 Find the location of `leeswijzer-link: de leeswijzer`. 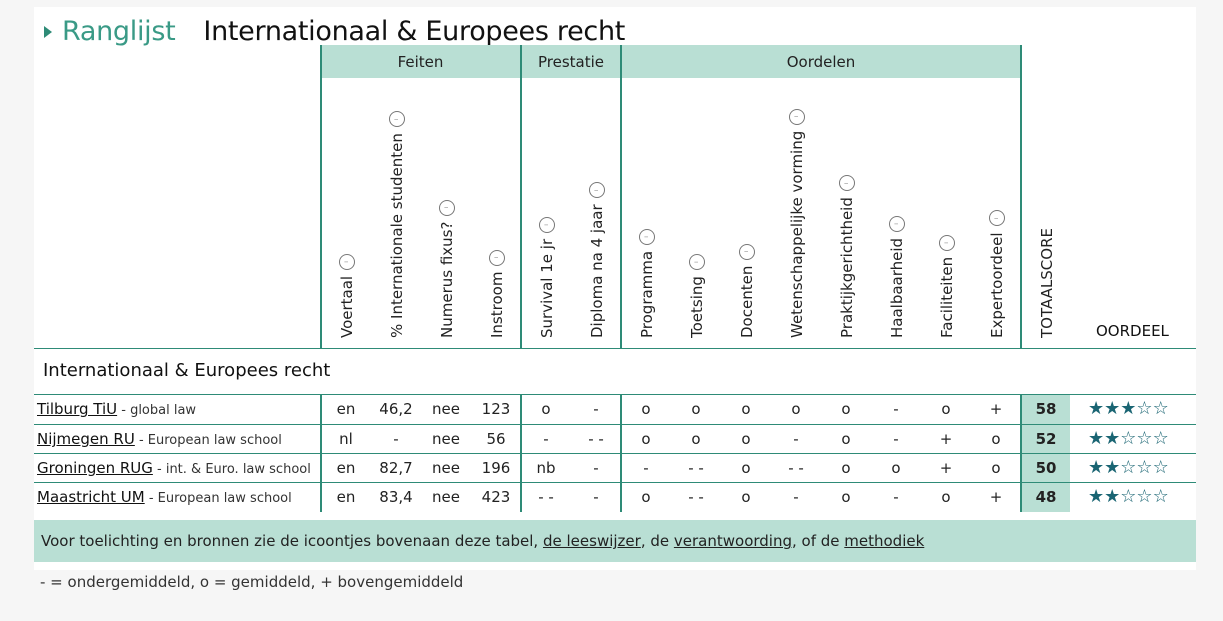

leeswijzer-link: de leeswijzer is located at coordinates (591, 541).